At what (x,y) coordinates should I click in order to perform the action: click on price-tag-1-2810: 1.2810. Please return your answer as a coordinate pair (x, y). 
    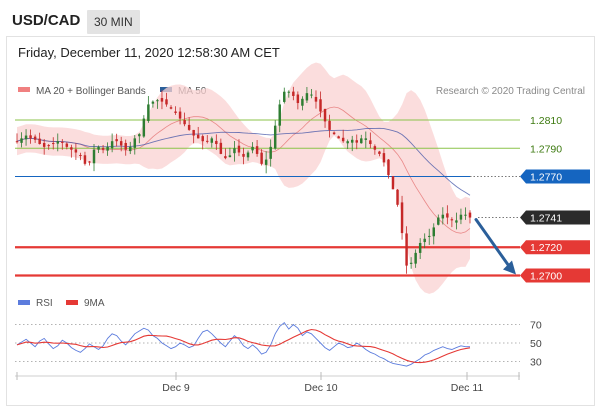
    Looking at the image, I should click on (546, 121).